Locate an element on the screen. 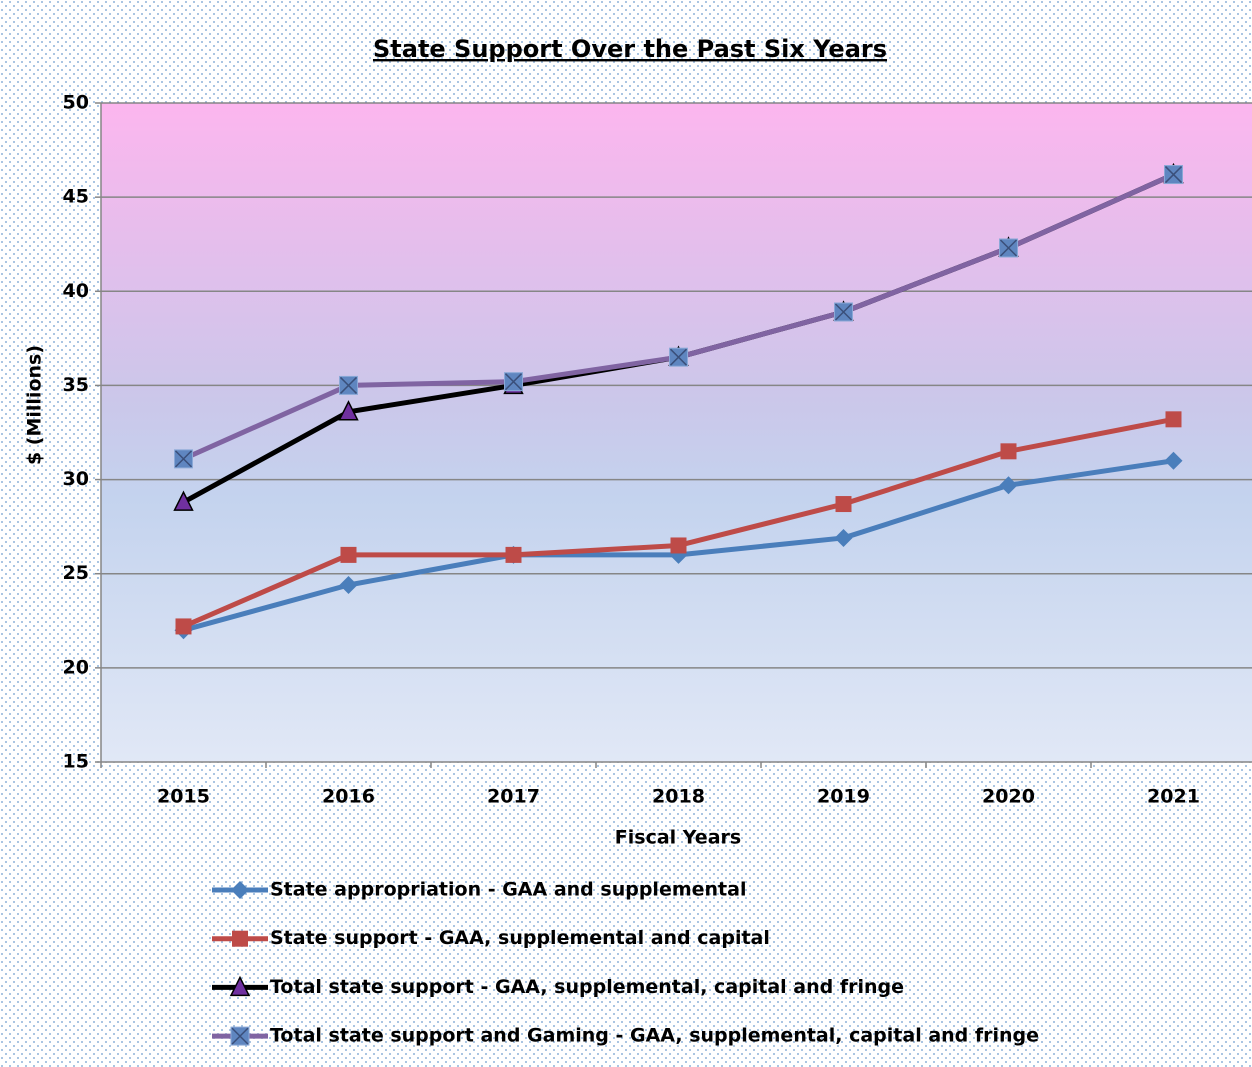 The width and height of the screenshot is (1252, 1067). y-tick-label: 15 is located at coordinates (76, 762).